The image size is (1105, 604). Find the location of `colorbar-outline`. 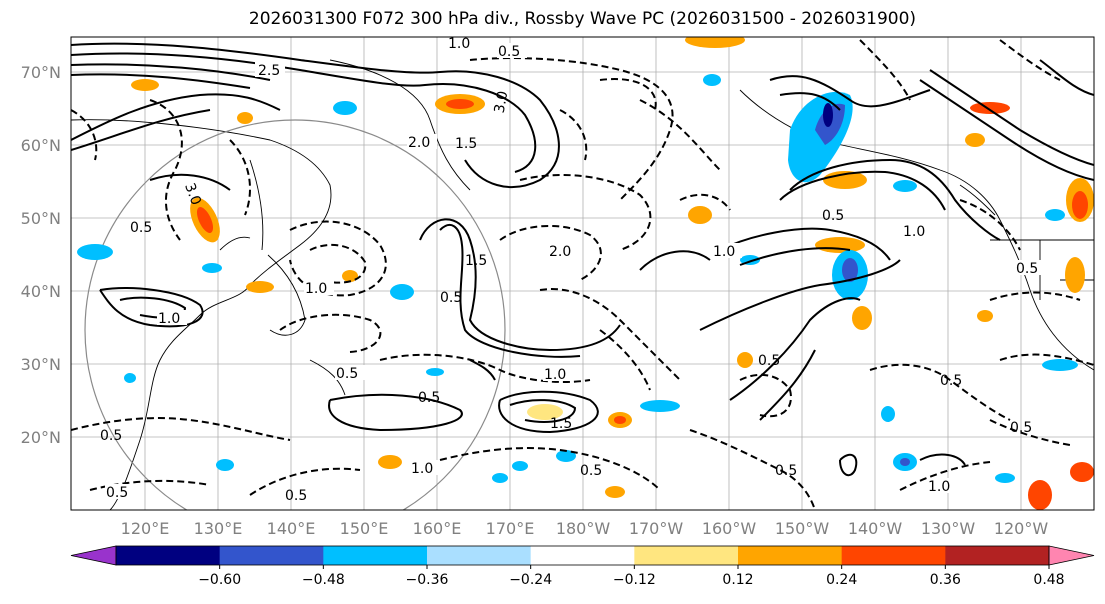

colorbar-outline is located at coordinates (582, 555).